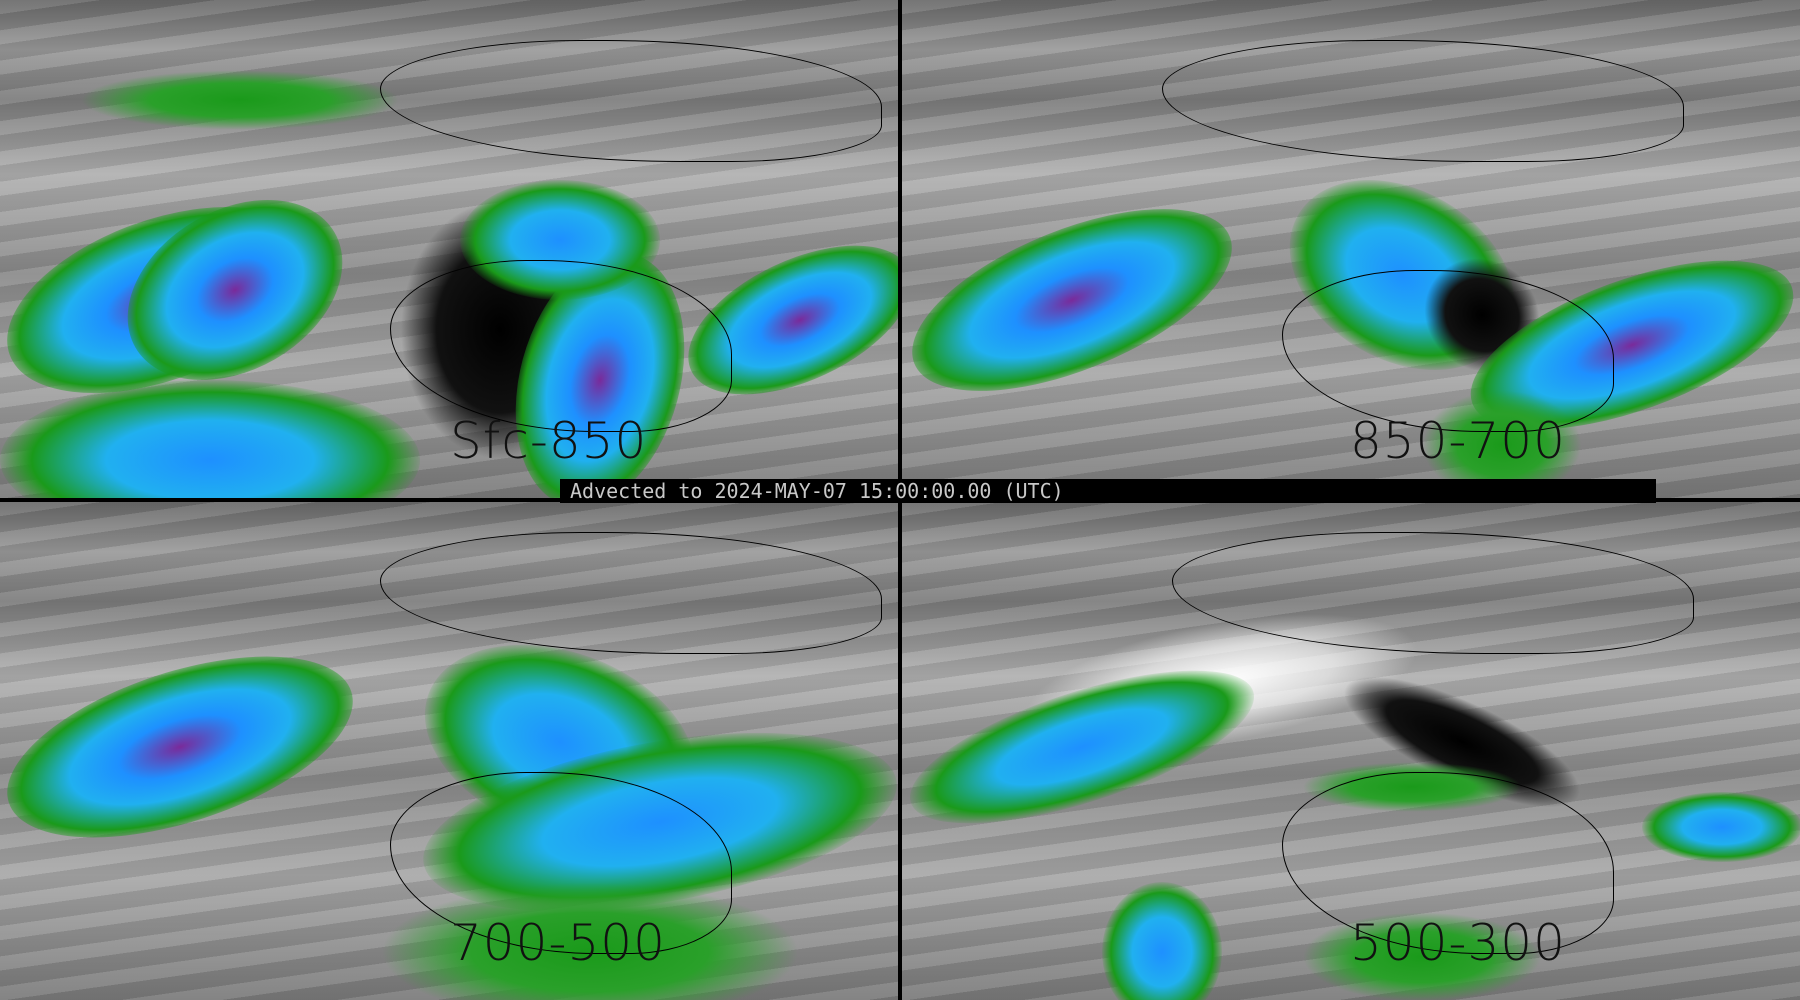  What do you see at coordinates (1458, 441) in the screenshot?
I see `panel-label: 850-700` at bounding box center [1458, 441].